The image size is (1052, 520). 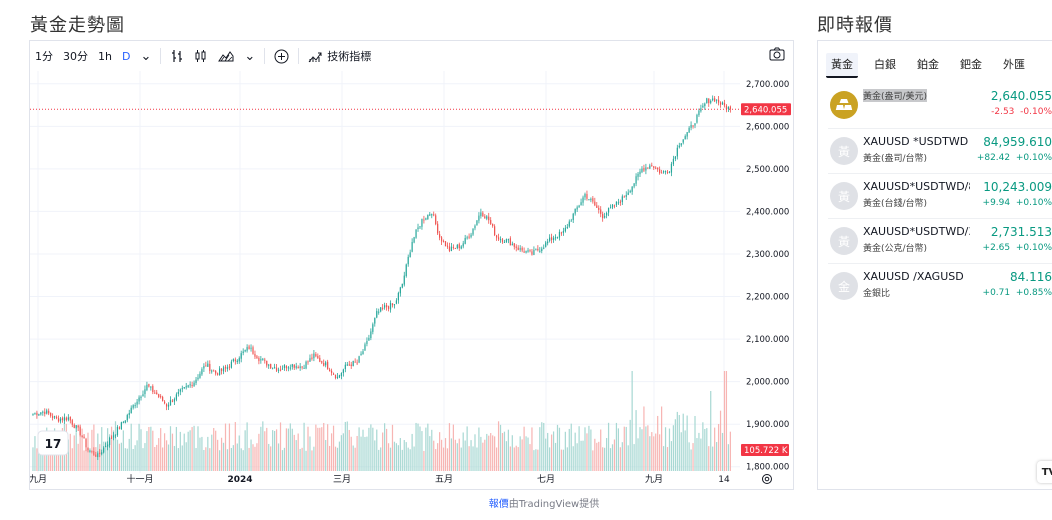 I want to click on chart-style-chevron-icon: ⌄, so click(x=250, y=56).